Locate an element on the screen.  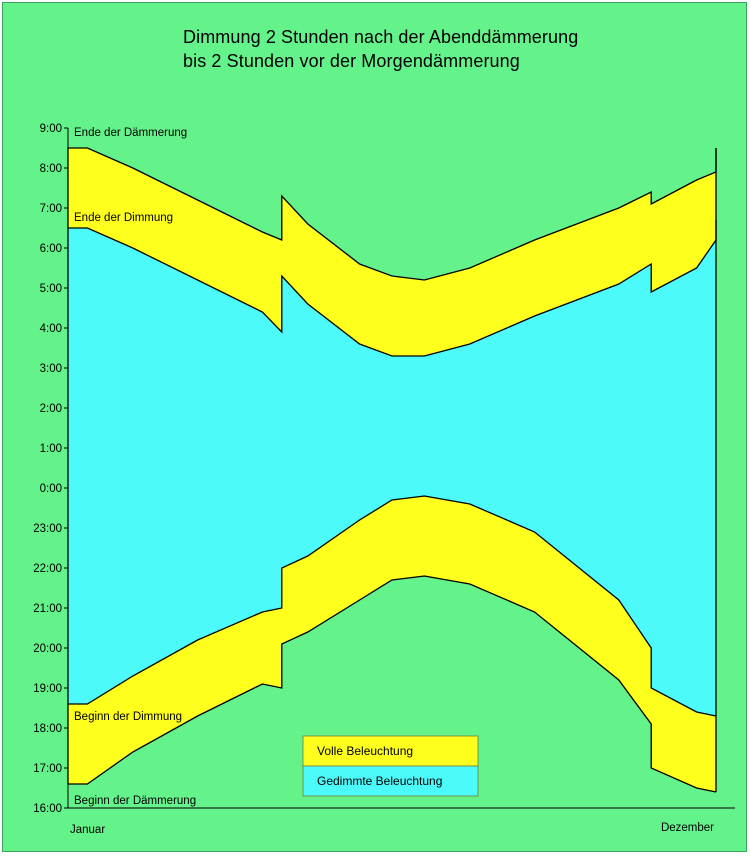
chart-title-line-2: bis 2 Stunden vor der Morgendämmerung is located at coordinates (351, 61).